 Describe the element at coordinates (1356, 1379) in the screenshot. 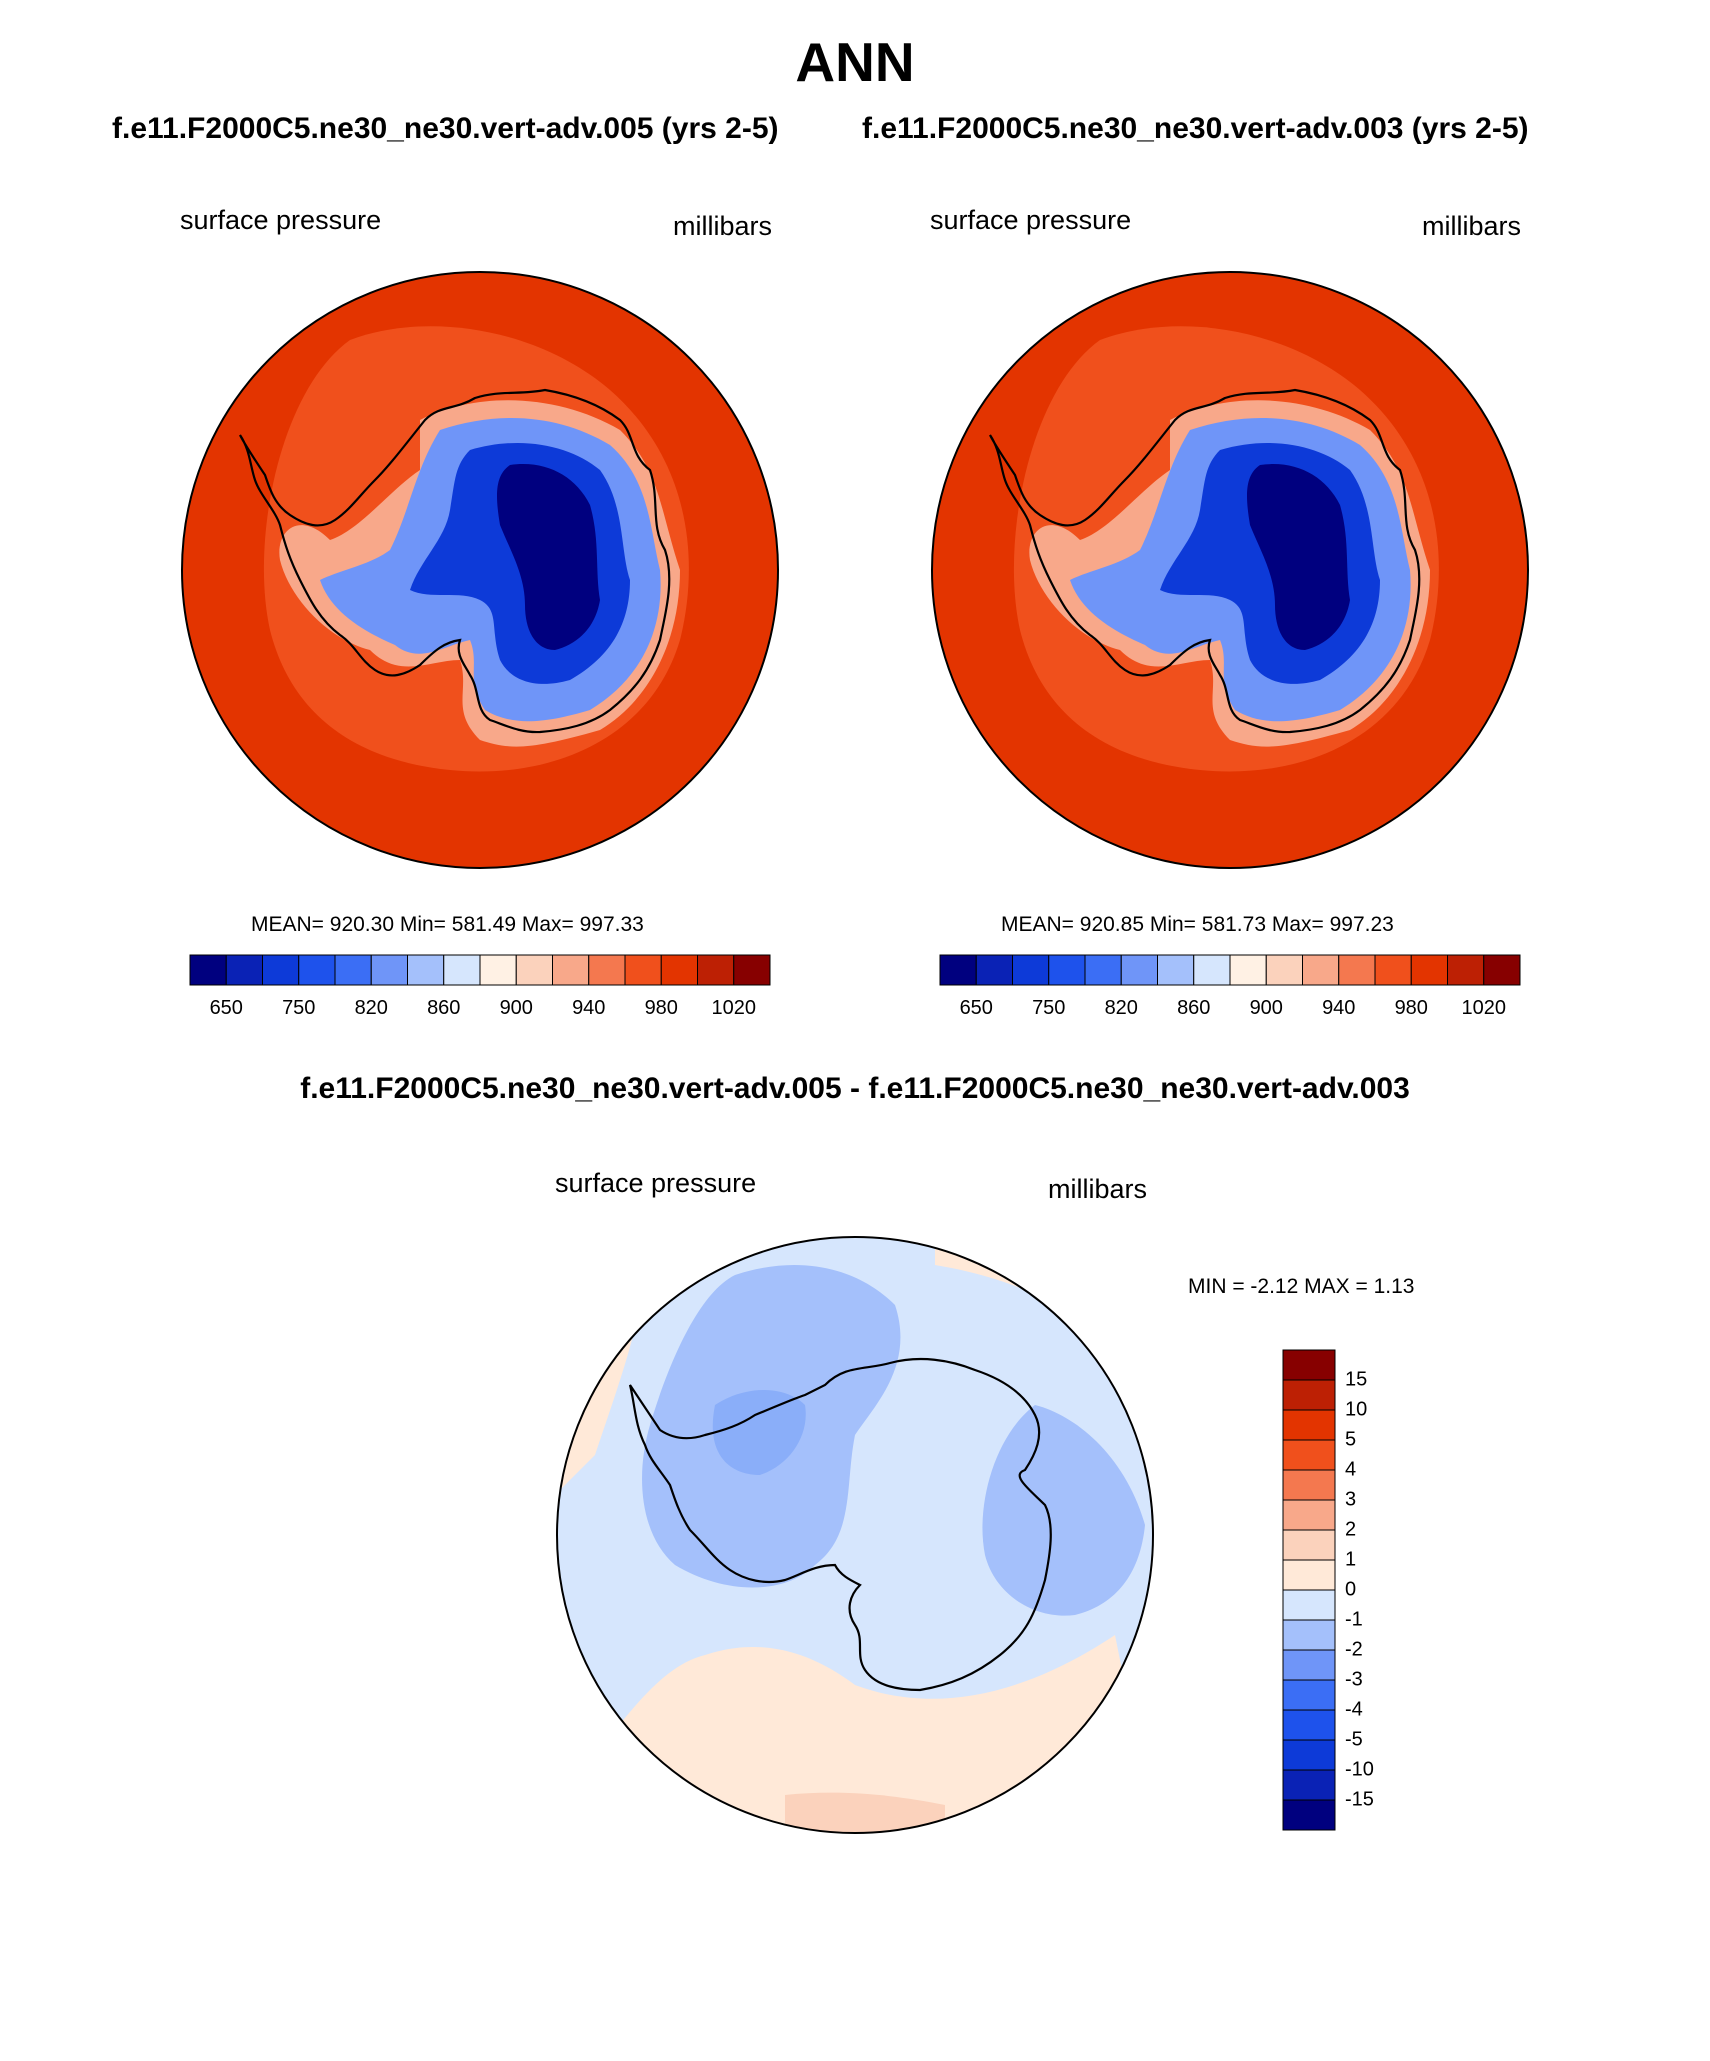

I see `colorbar-tick-label: 15` at that location.